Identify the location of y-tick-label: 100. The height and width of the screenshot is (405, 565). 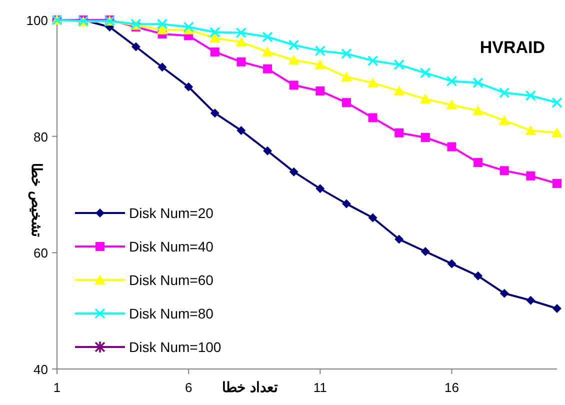
(37, 20).